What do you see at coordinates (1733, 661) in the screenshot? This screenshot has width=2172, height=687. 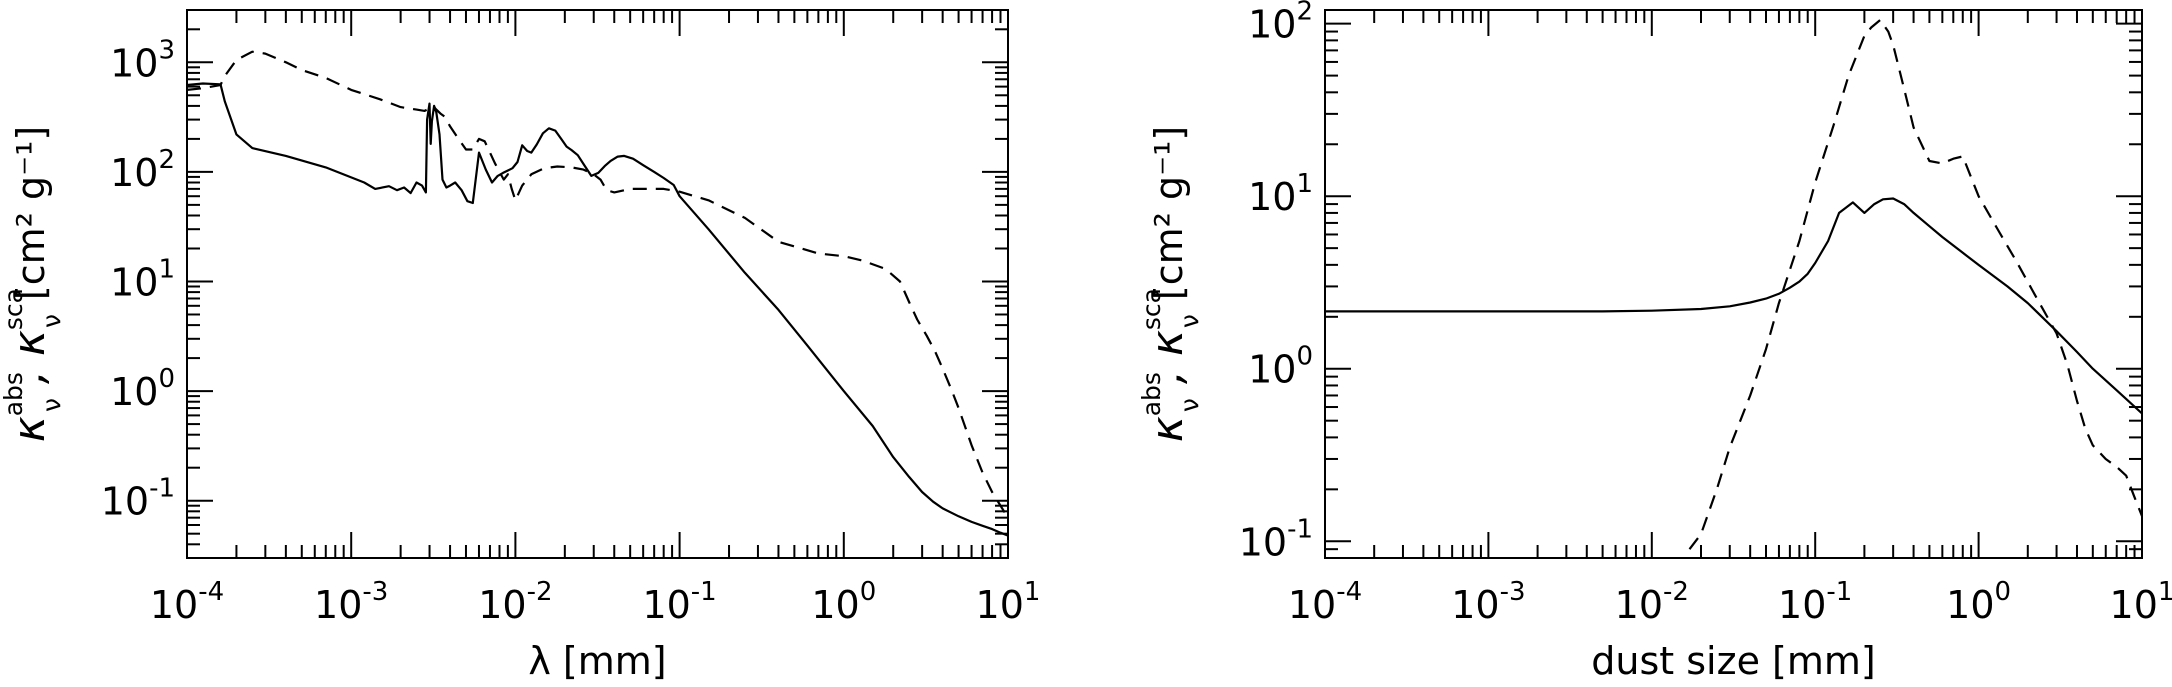 I see `x-axis-label: dust size [mm]` at bounding box center [1733, 661].